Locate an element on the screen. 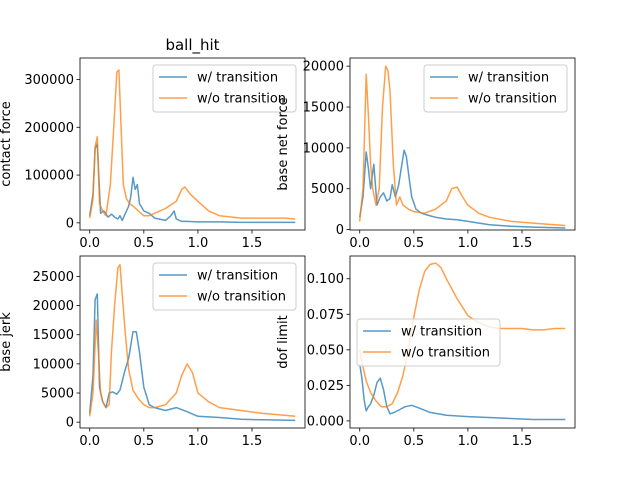 Image resolution: width=640 pixels, height=480 pixels. y-tick-label: 0.075 is located at coordinates (325, 315).